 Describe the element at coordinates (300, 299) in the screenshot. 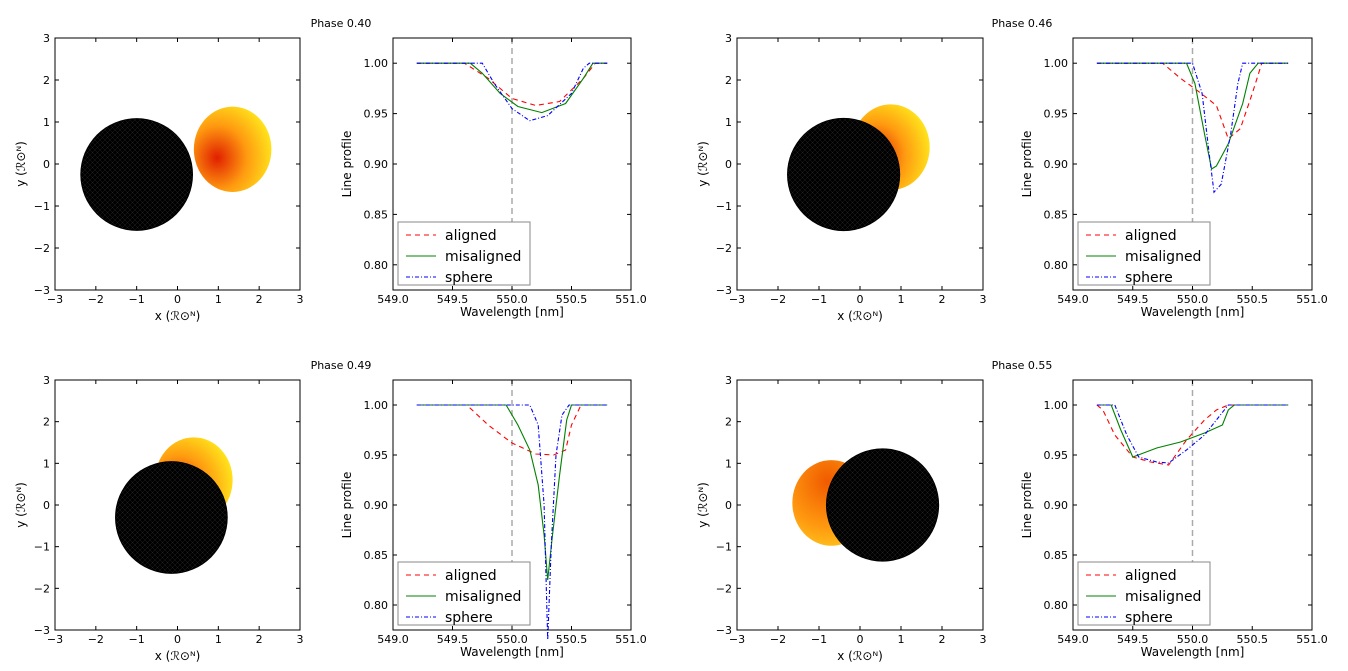

I see `orbit-xtick-label: 3` at that location.